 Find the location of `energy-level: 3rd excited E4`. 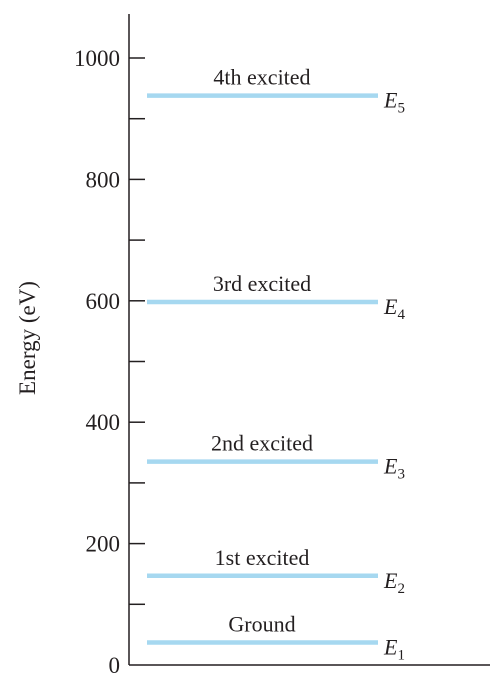

energy-level: 3rd excited E4 is located at coordinates (276, 297).